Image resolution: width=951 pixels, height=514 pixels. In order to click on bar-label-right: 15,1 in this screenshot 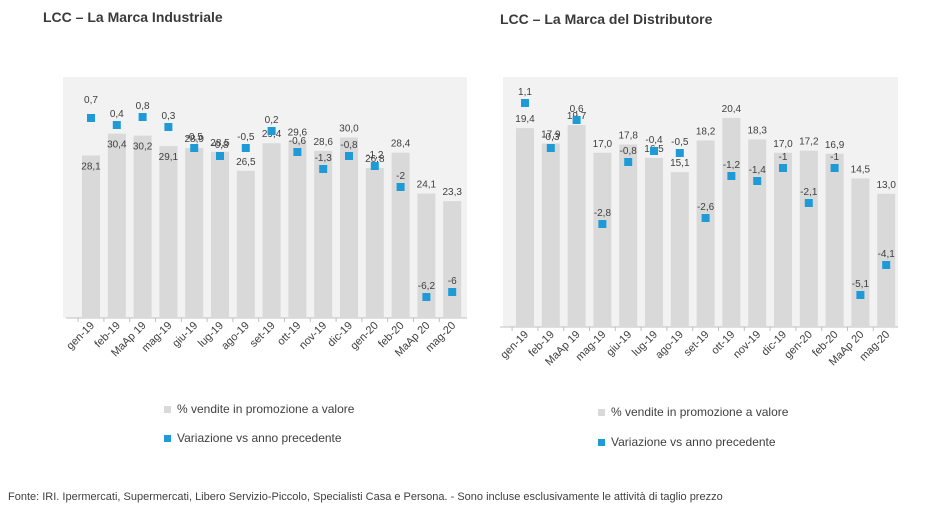, I will do `click(680, 163)`.